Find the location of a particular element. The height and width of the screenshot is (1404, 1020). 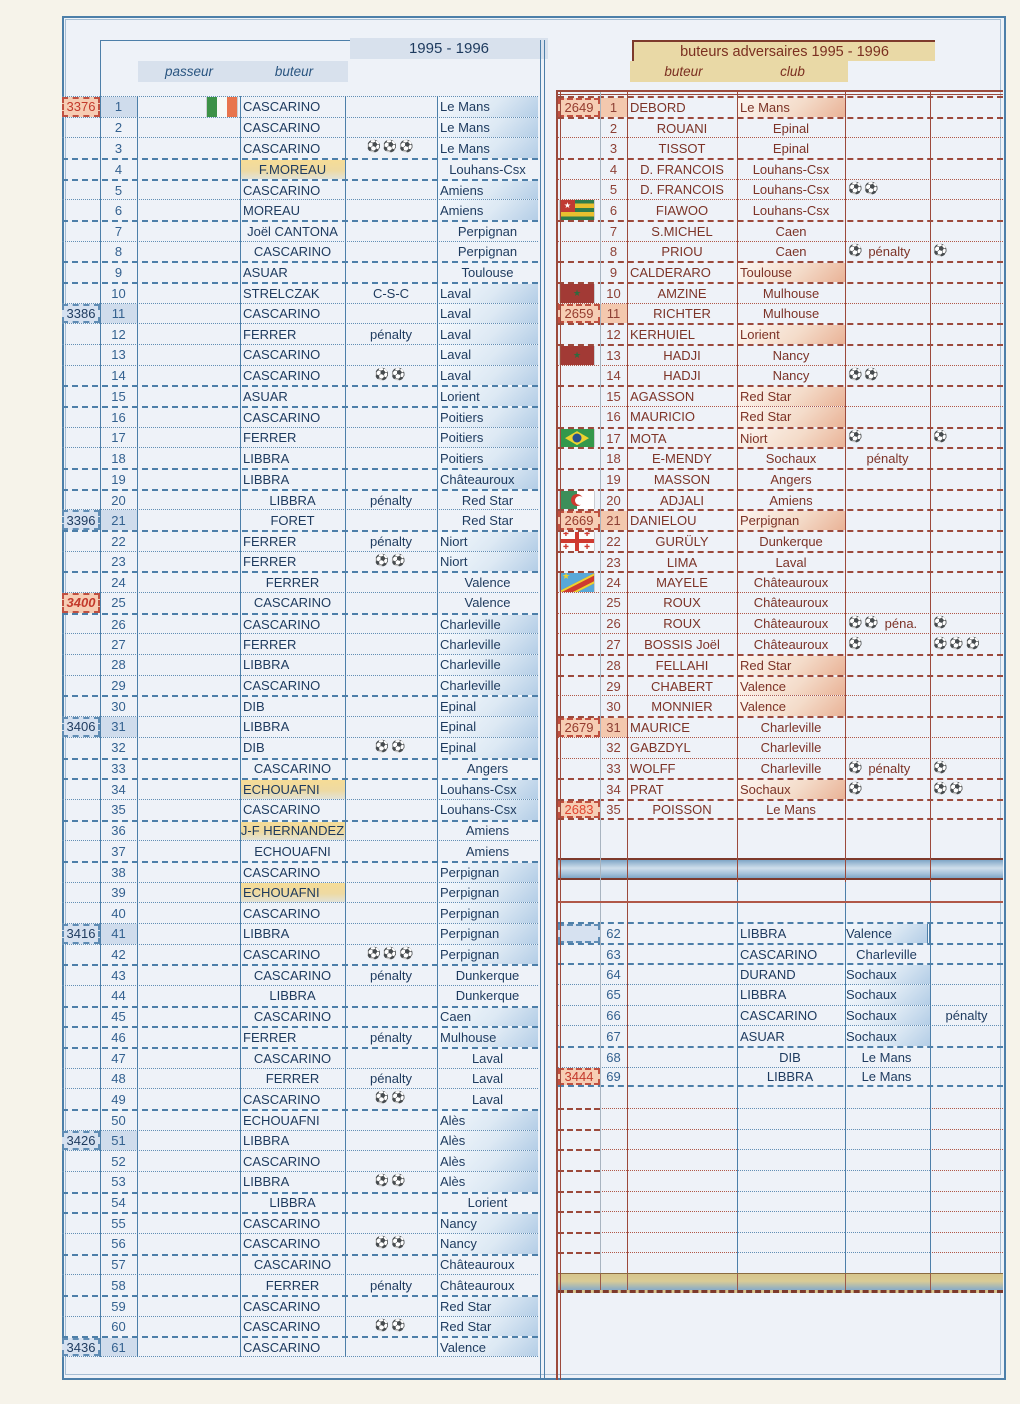

goal-note: pénalty is located at coordinates (889, 768).